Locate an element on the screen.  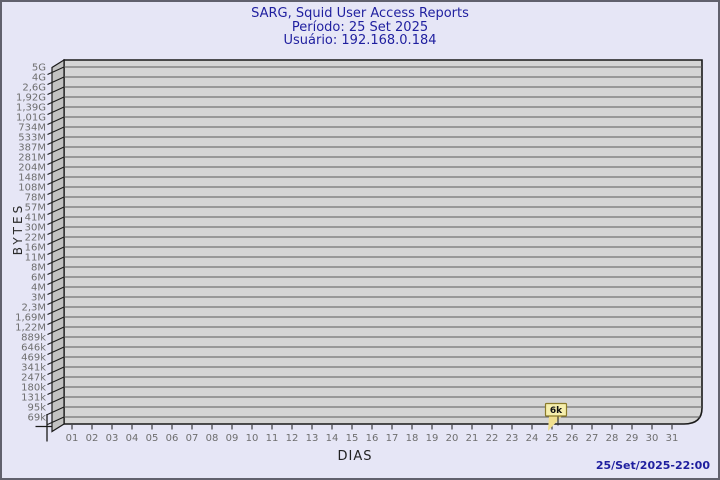
x-tick-label: 07 is located at coordinates (192, 438).